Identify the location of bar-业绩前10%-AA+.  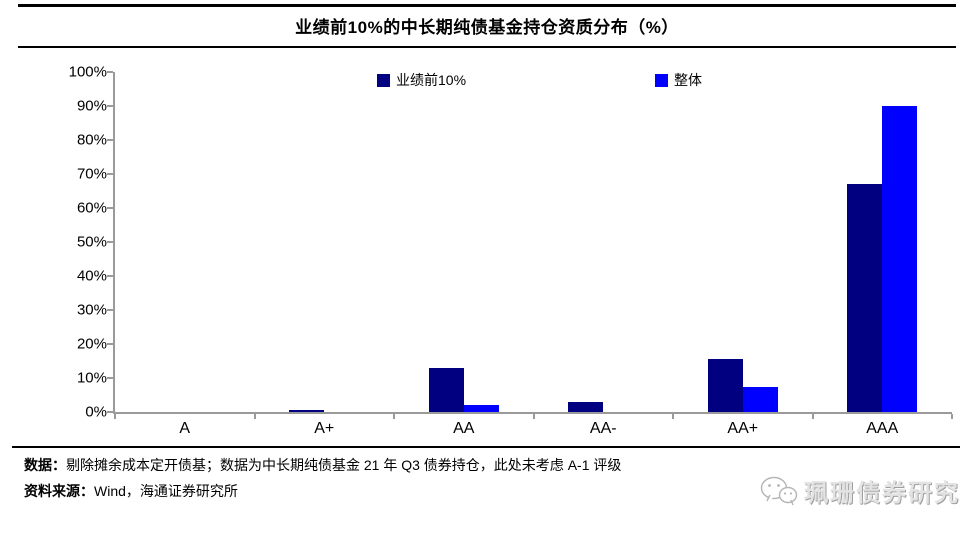
(725, 385).